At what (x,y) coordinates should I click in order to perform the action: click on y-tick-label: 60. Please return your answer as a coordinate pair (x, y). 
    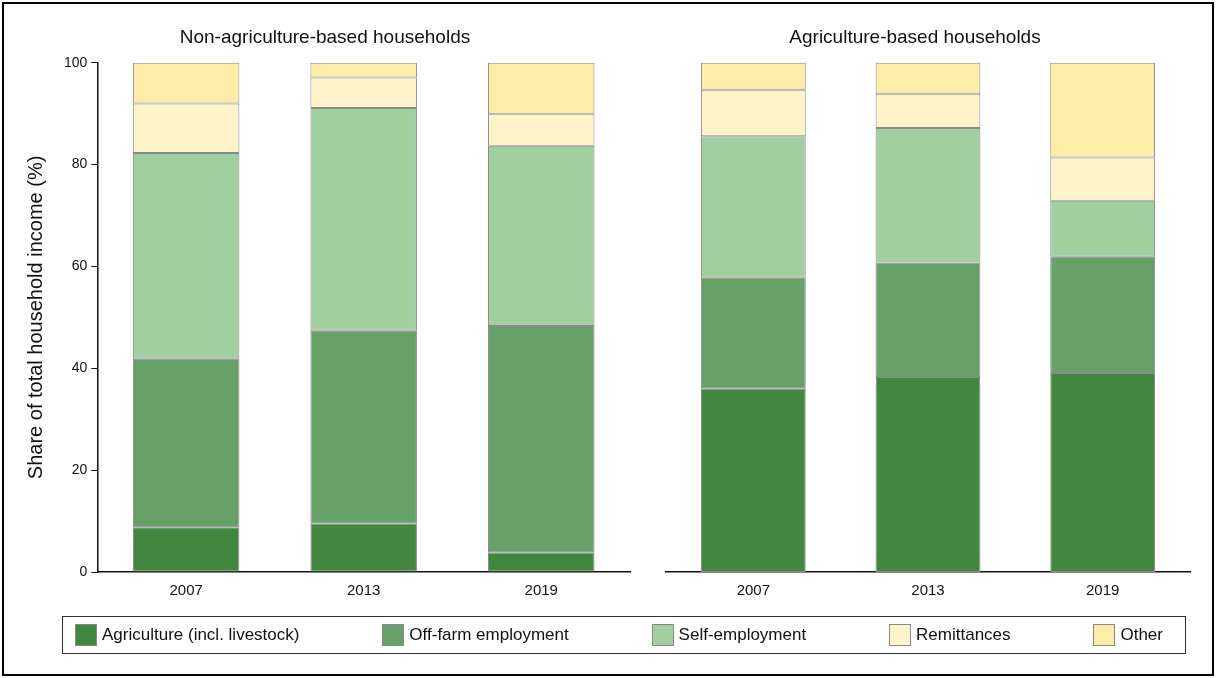
    Looking at the image, I should click on (79, 265).